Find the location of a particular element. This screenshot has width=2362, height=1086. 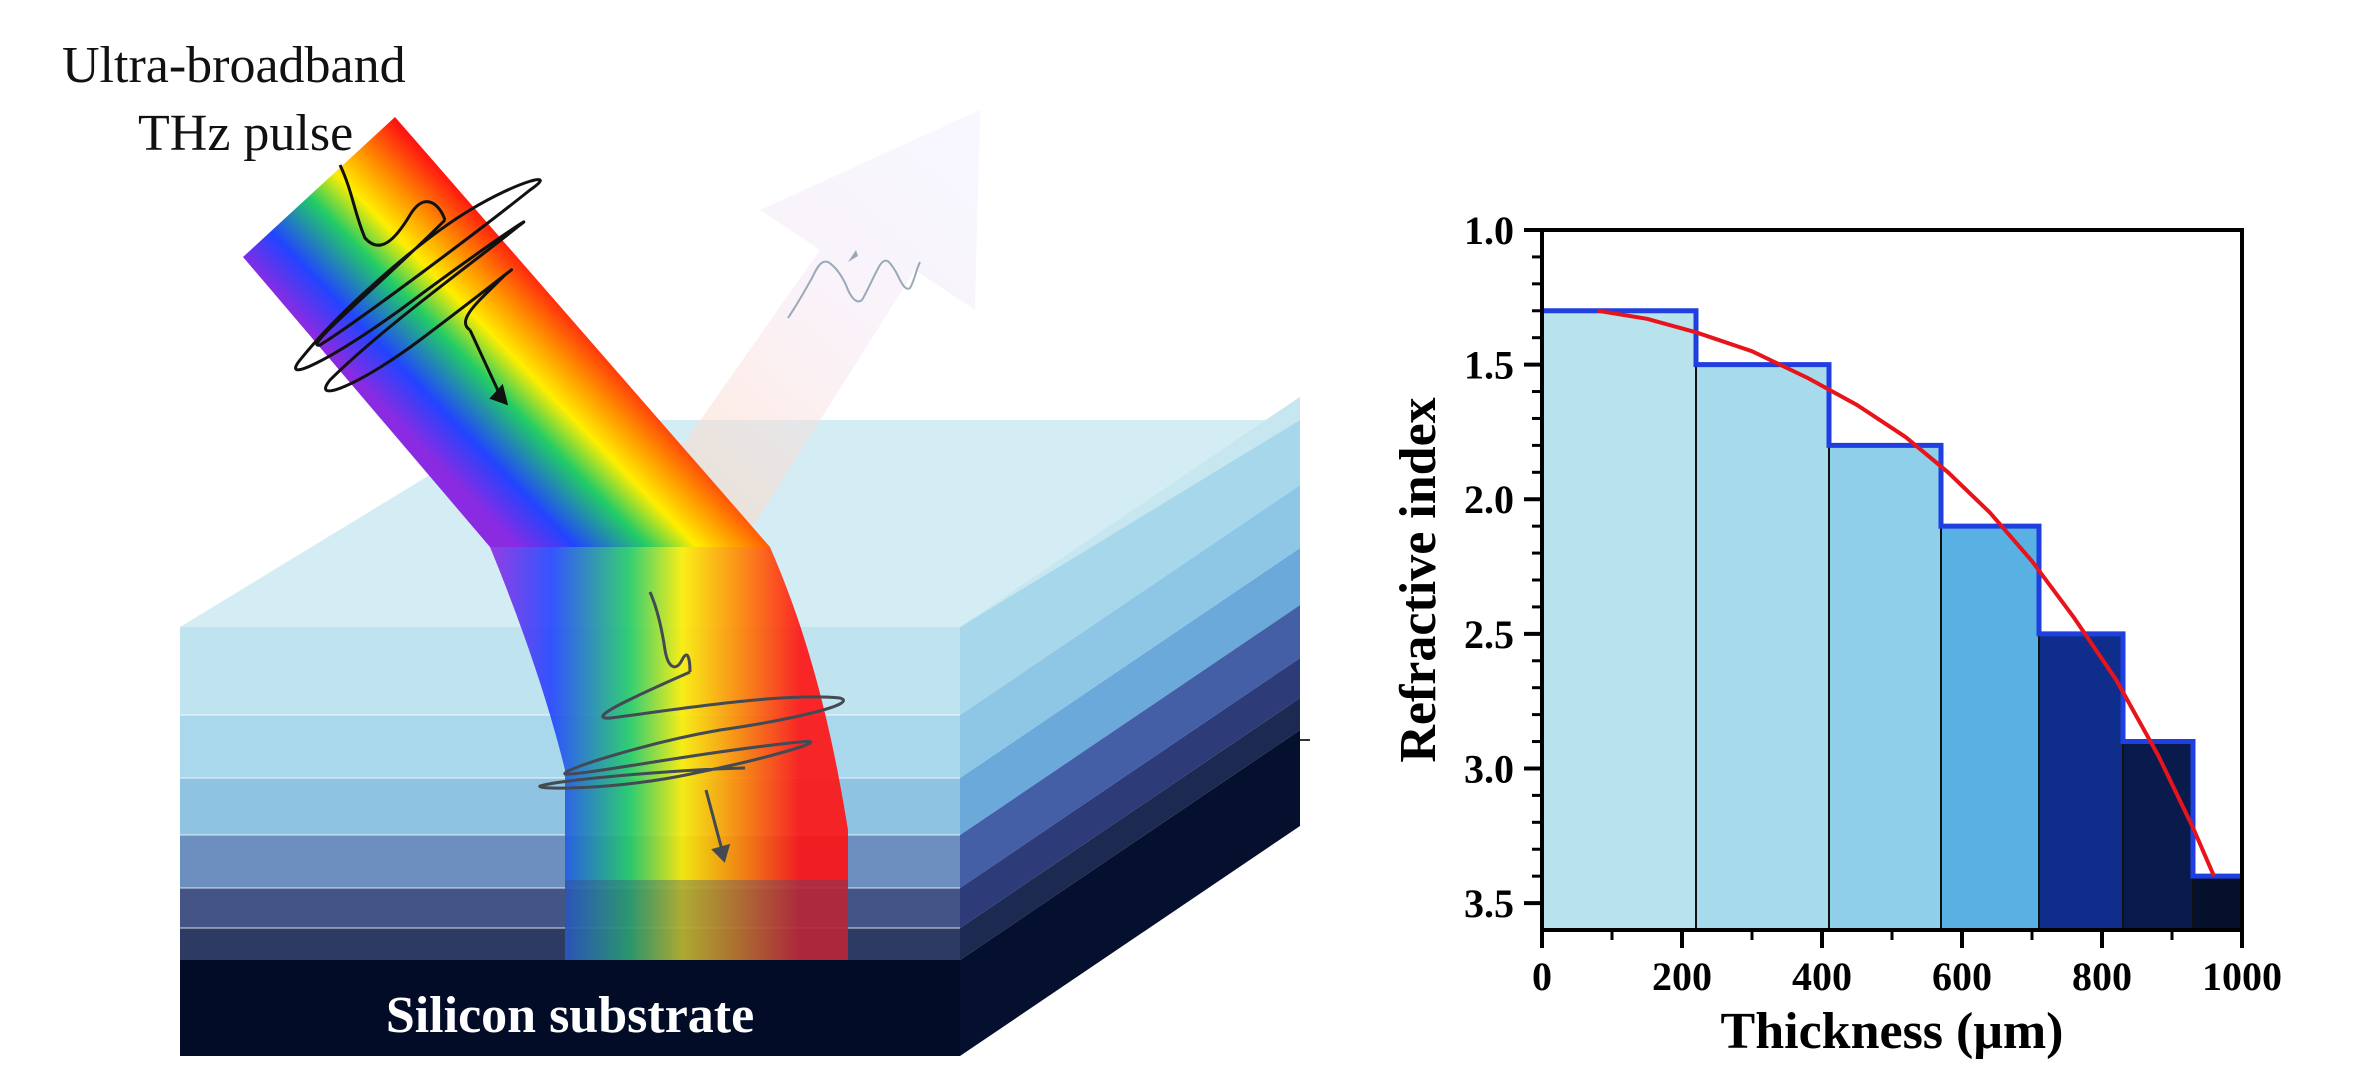

x-tick-label: 800 is located at coordinates (2102, 976).